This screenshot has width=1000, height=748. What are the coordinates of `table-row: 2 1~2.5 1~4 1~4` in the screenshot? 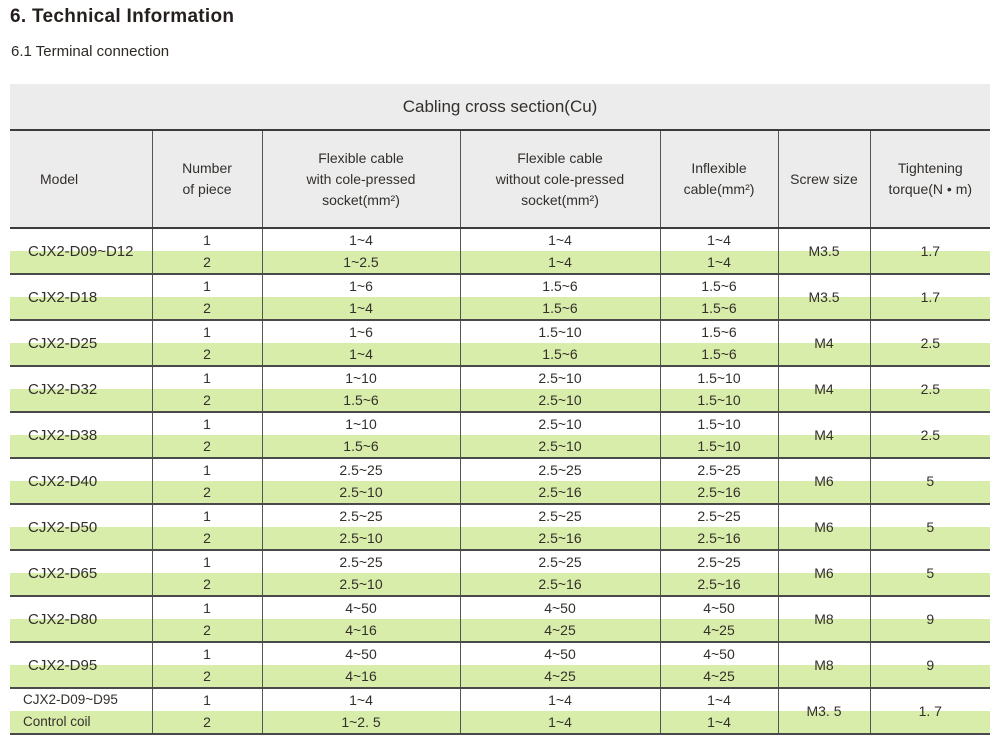 It's located at (500, 263).